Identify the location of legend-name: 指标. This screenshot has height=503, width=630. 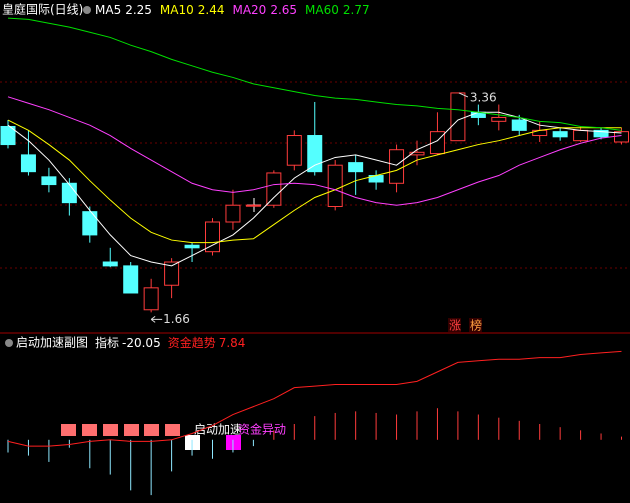
(107, 342).